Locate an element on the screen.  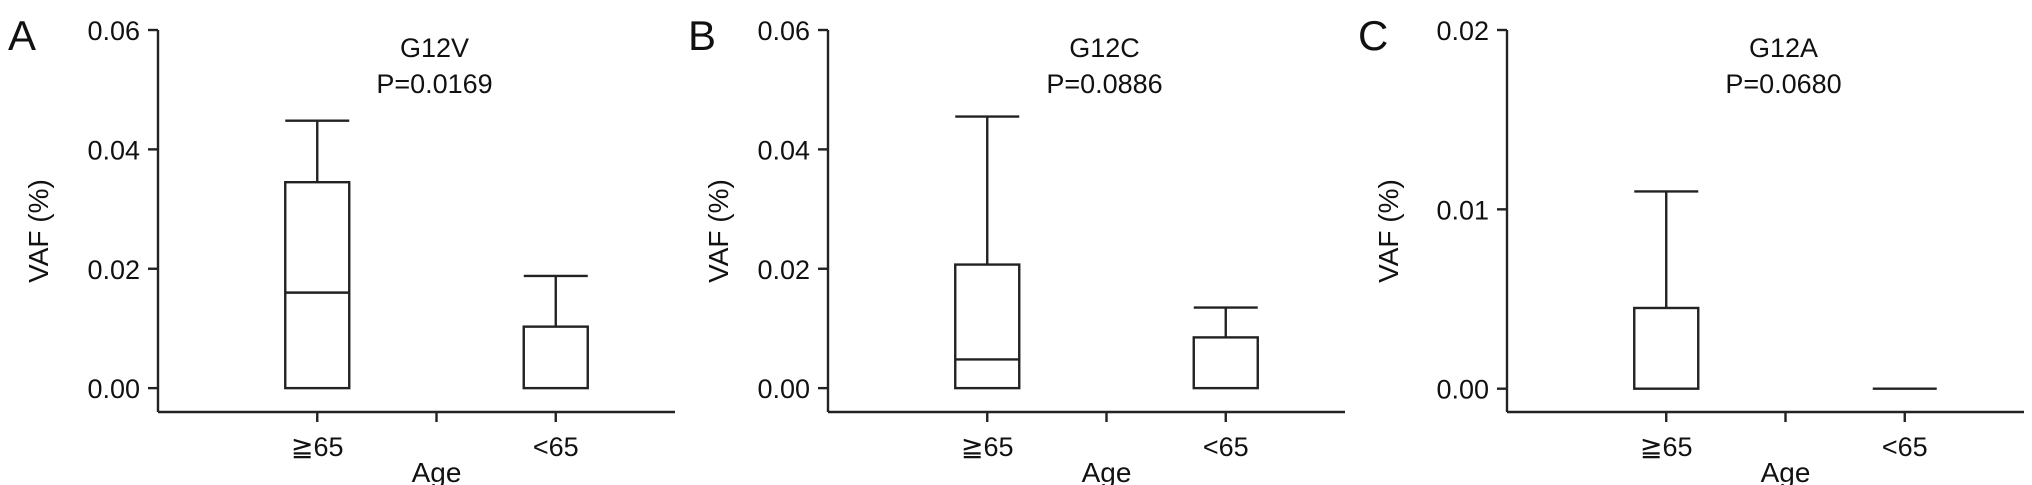
chart-subtitle: P=0.0680 is located at coordinates (1783, 84).